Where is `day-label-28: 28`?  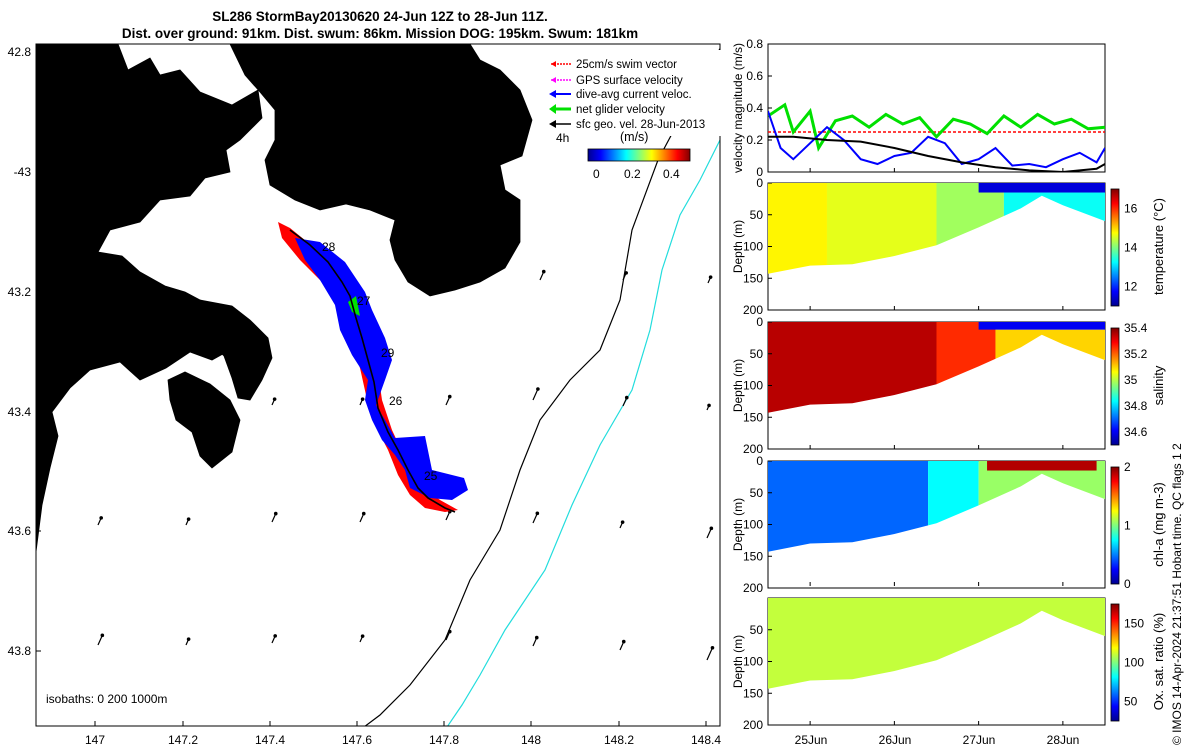
day-label-28: 28 is located at coordinates (329, 247).